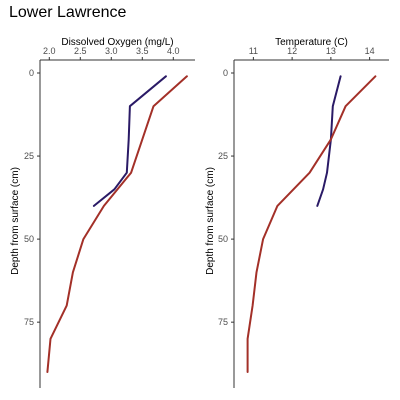  Describe the element at coordinates (68, 12) in the screenshot. I see `figure-title: Lower Lawrence` at that location.